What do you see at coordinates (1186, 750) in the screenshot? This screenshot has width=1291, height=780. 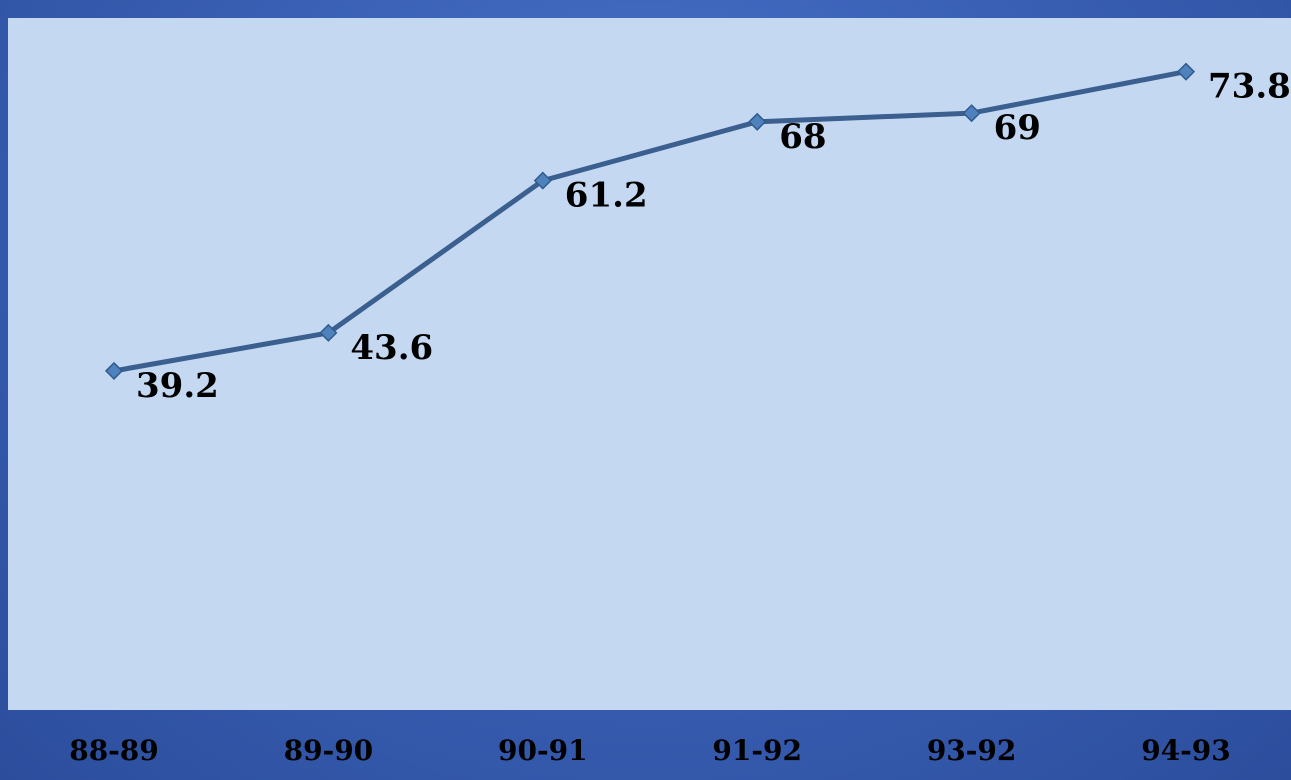 I see `x-tick-label: 94-93` at bounding box center [1186, 750].